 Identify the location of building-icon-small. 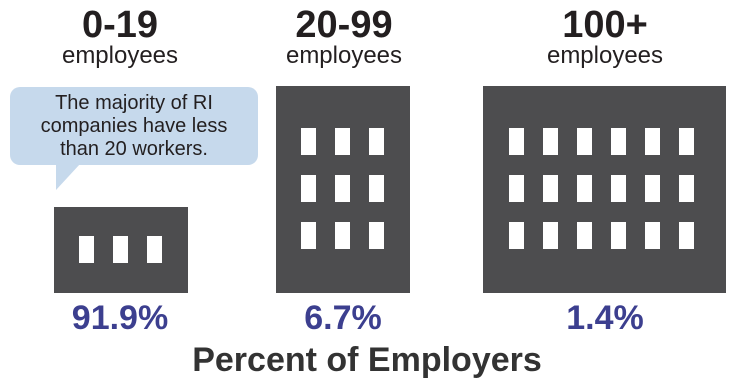
(121, 250).